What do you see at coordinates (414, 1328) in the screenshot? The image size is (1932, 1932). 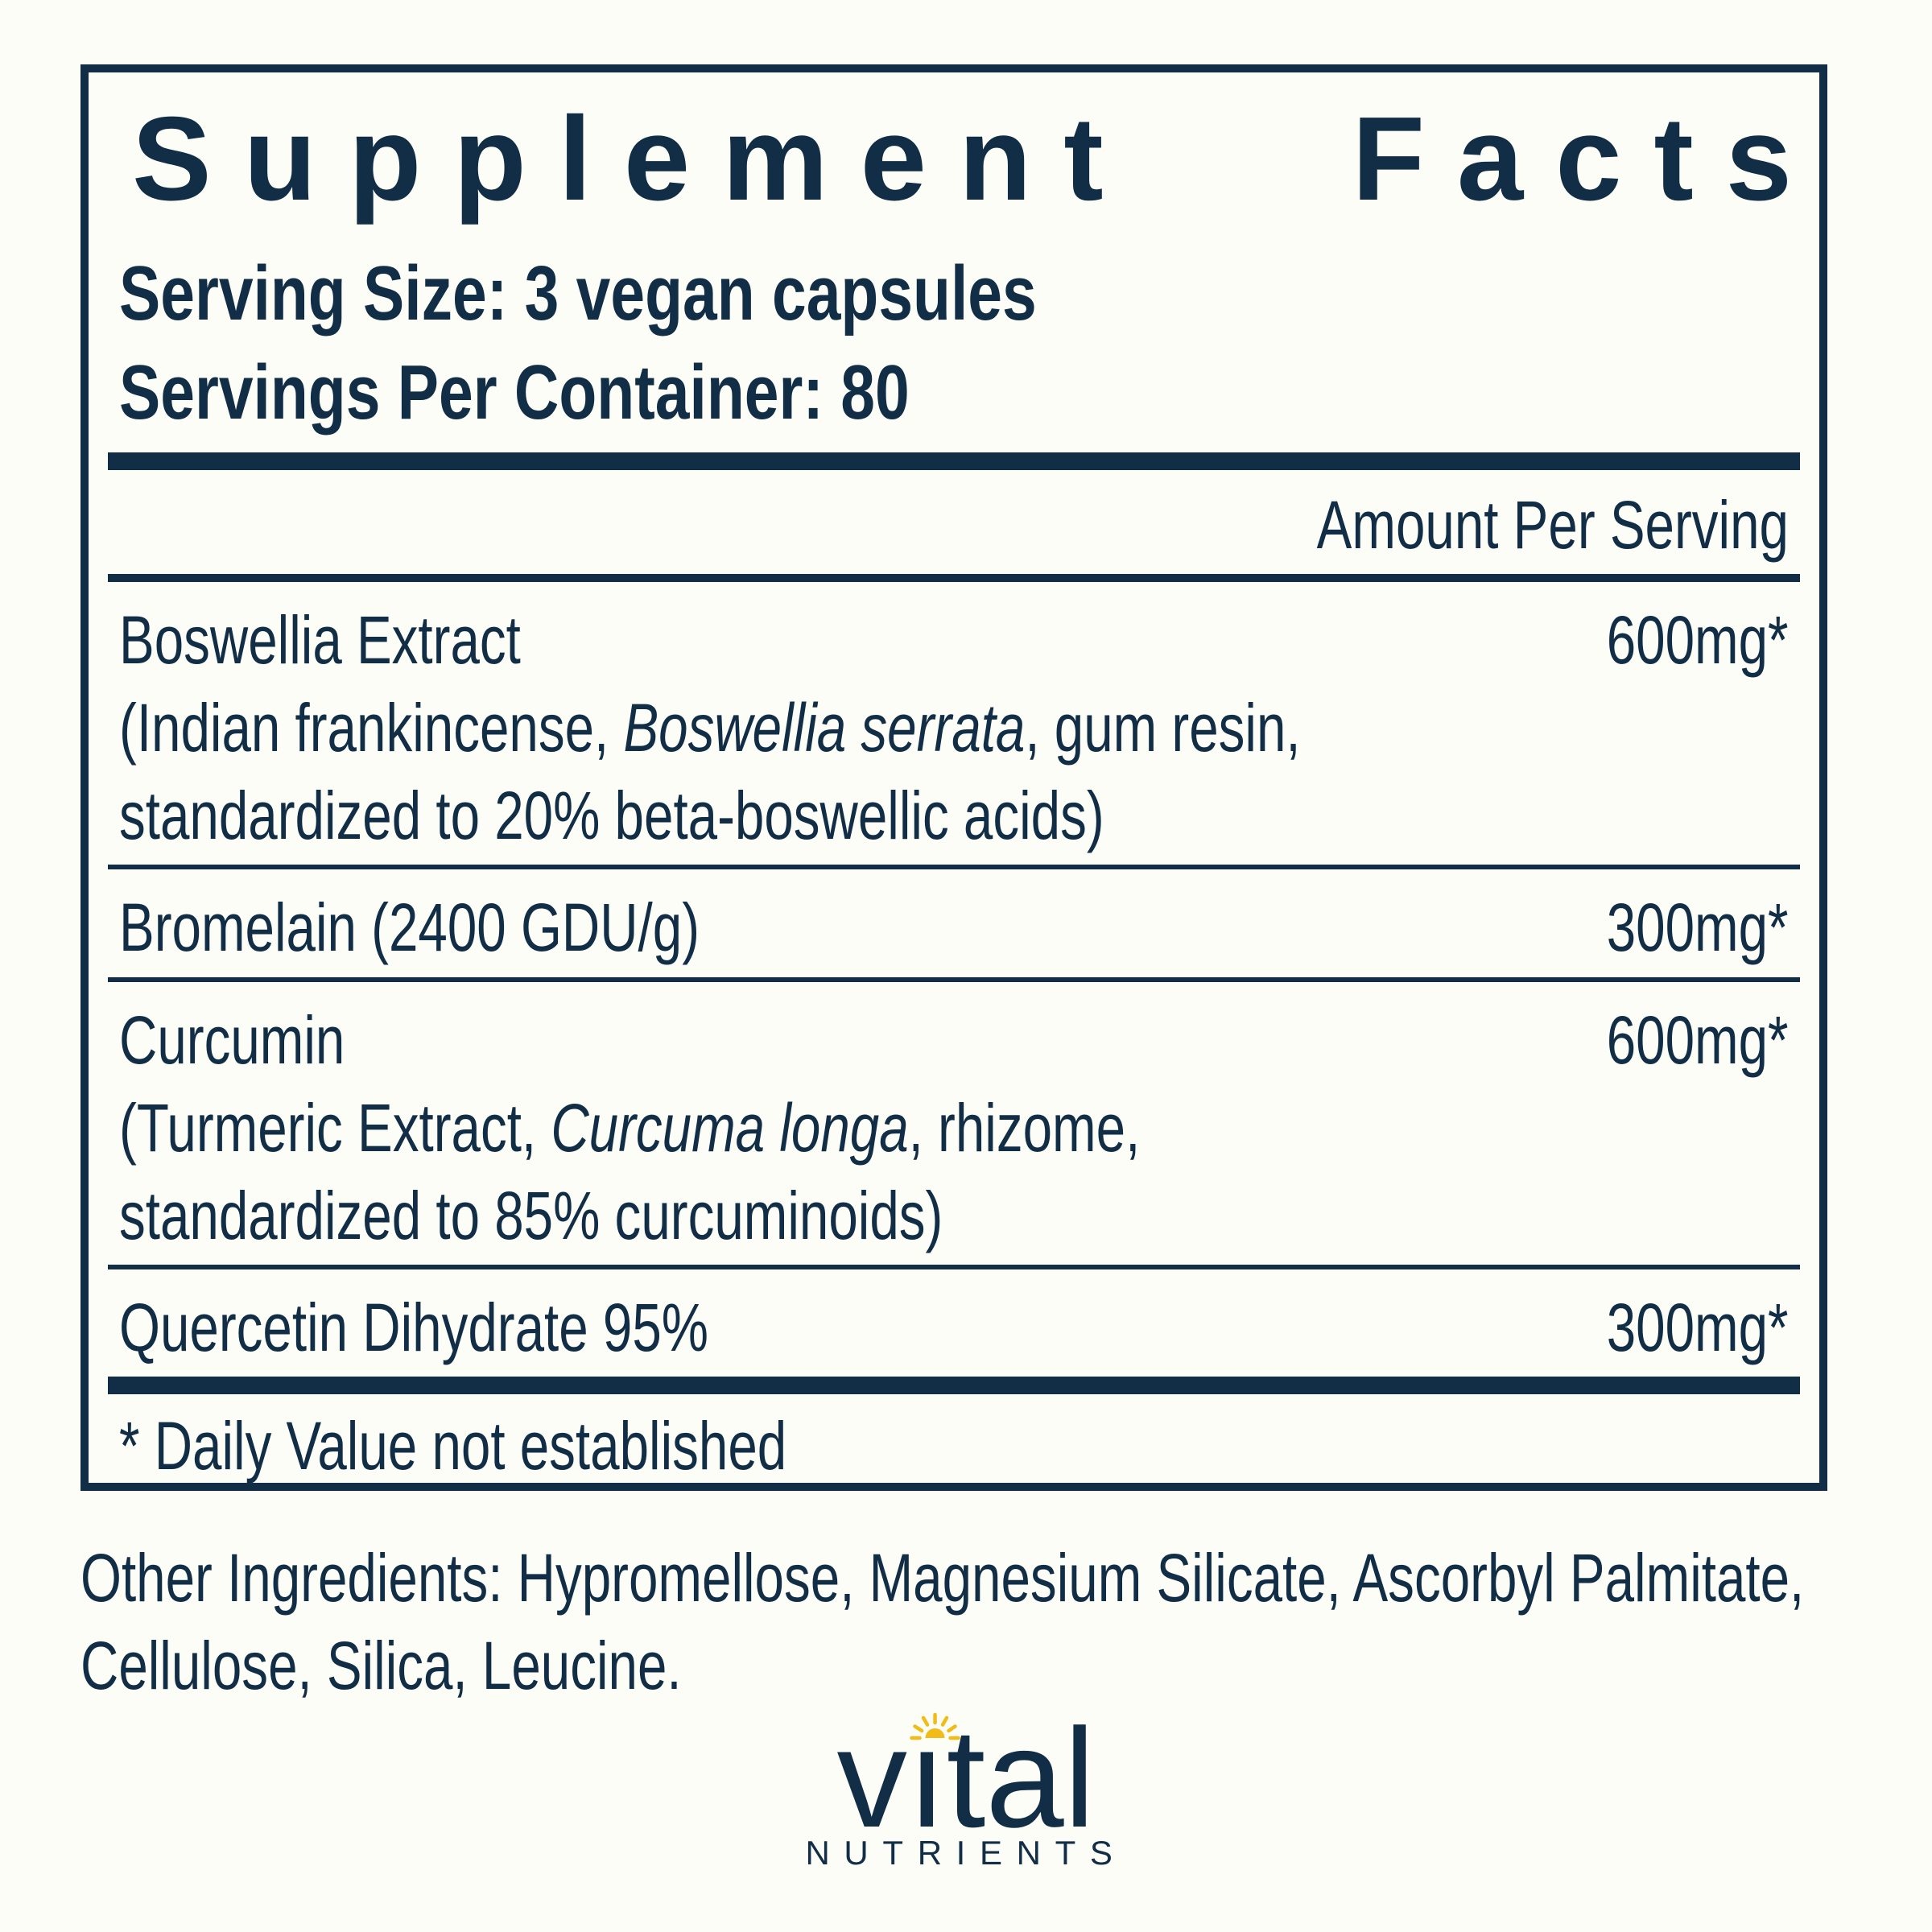 I see `ingredient-name: Quercetin Dihydrate 95%` at bounding box center [414, 1328].